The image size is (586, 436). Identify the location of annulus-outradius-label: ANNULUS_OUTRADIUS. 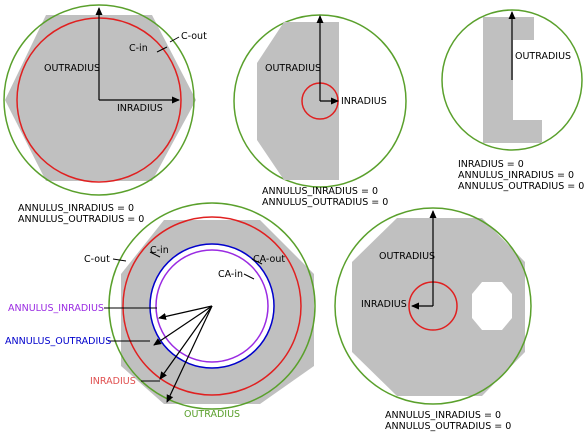
(58, 341).